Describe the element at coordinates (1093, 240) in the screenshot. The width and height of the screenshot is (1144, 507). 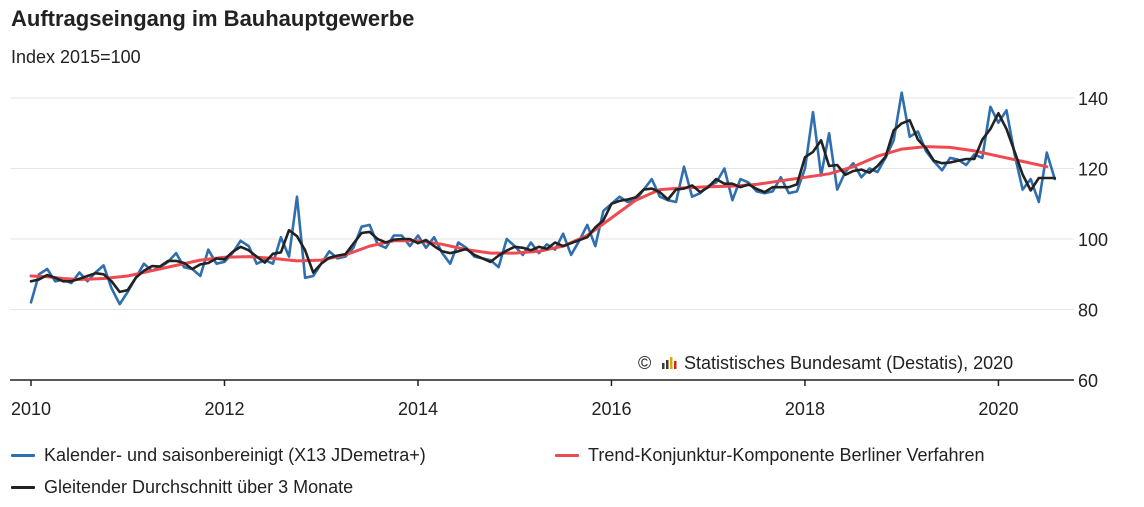
I see `y-tick-label-100: 100` at that location.